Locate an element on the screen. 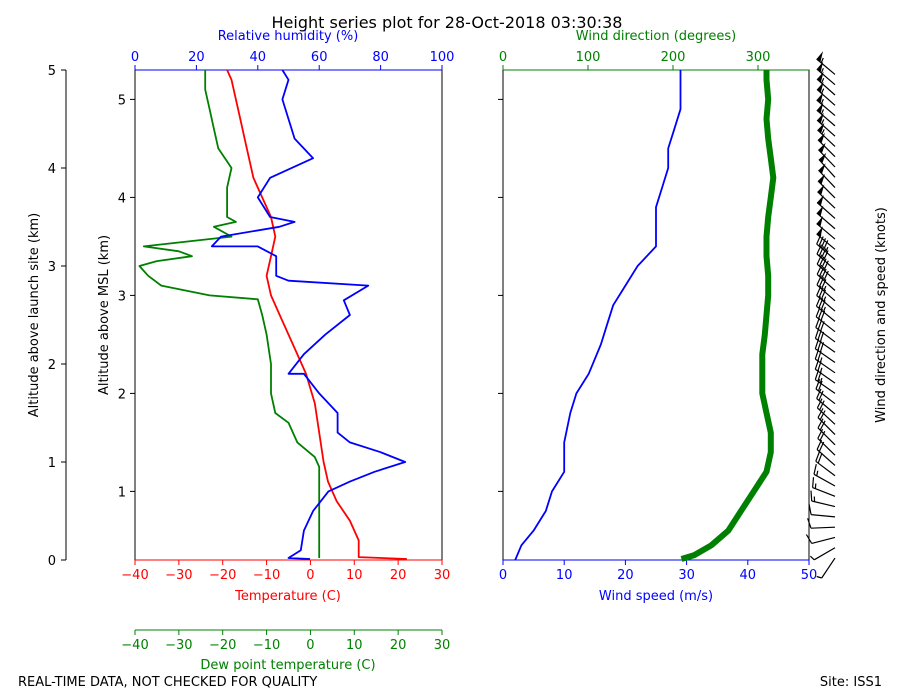 The height and width of the screenshot is (700, 900). winddir-tick-label: 300 is located at coordinates (758, 57).